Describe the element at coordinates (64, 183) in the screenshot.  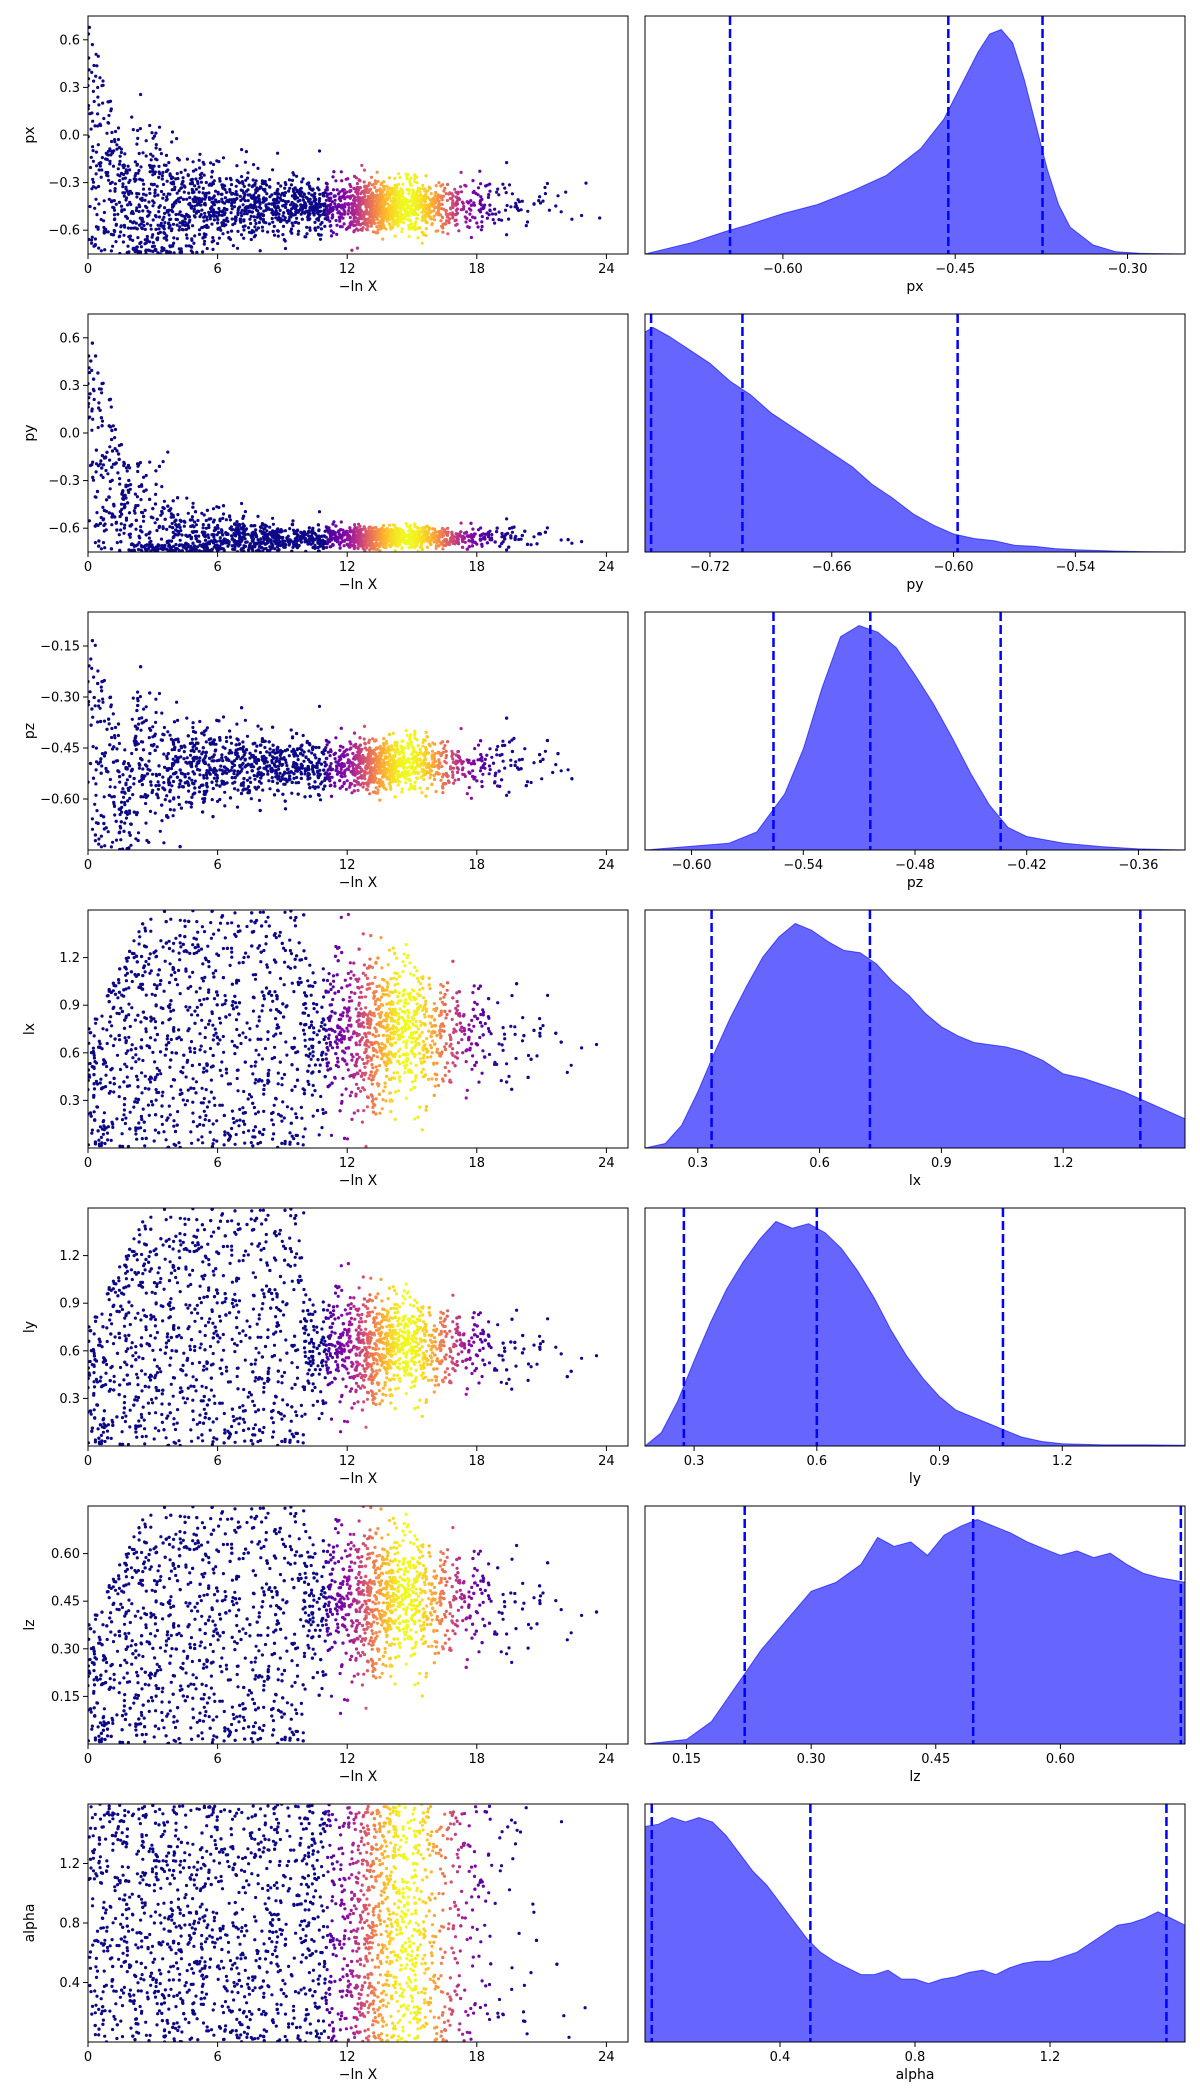
I see `y-tick-label: −0.3` at that location.